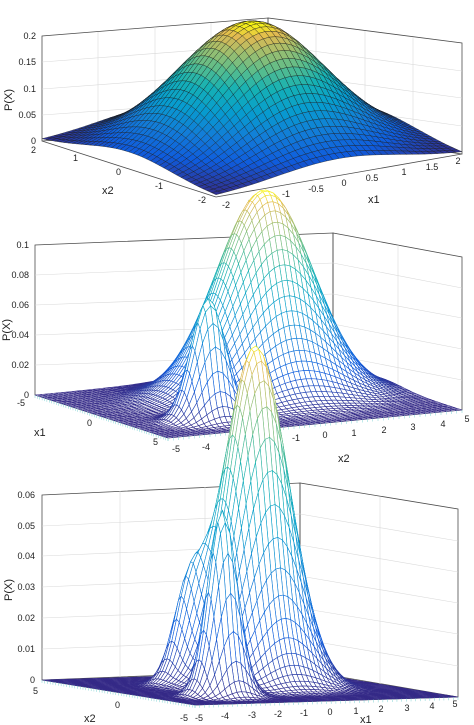 Image resolution: width=474 pixels, height=725 pixels. Describe the element at coordinates (20, 320) in the screenshot. I see `panel-2-zticks: 0 0.02 0.04 0.06 0.08 0.1` at that location.